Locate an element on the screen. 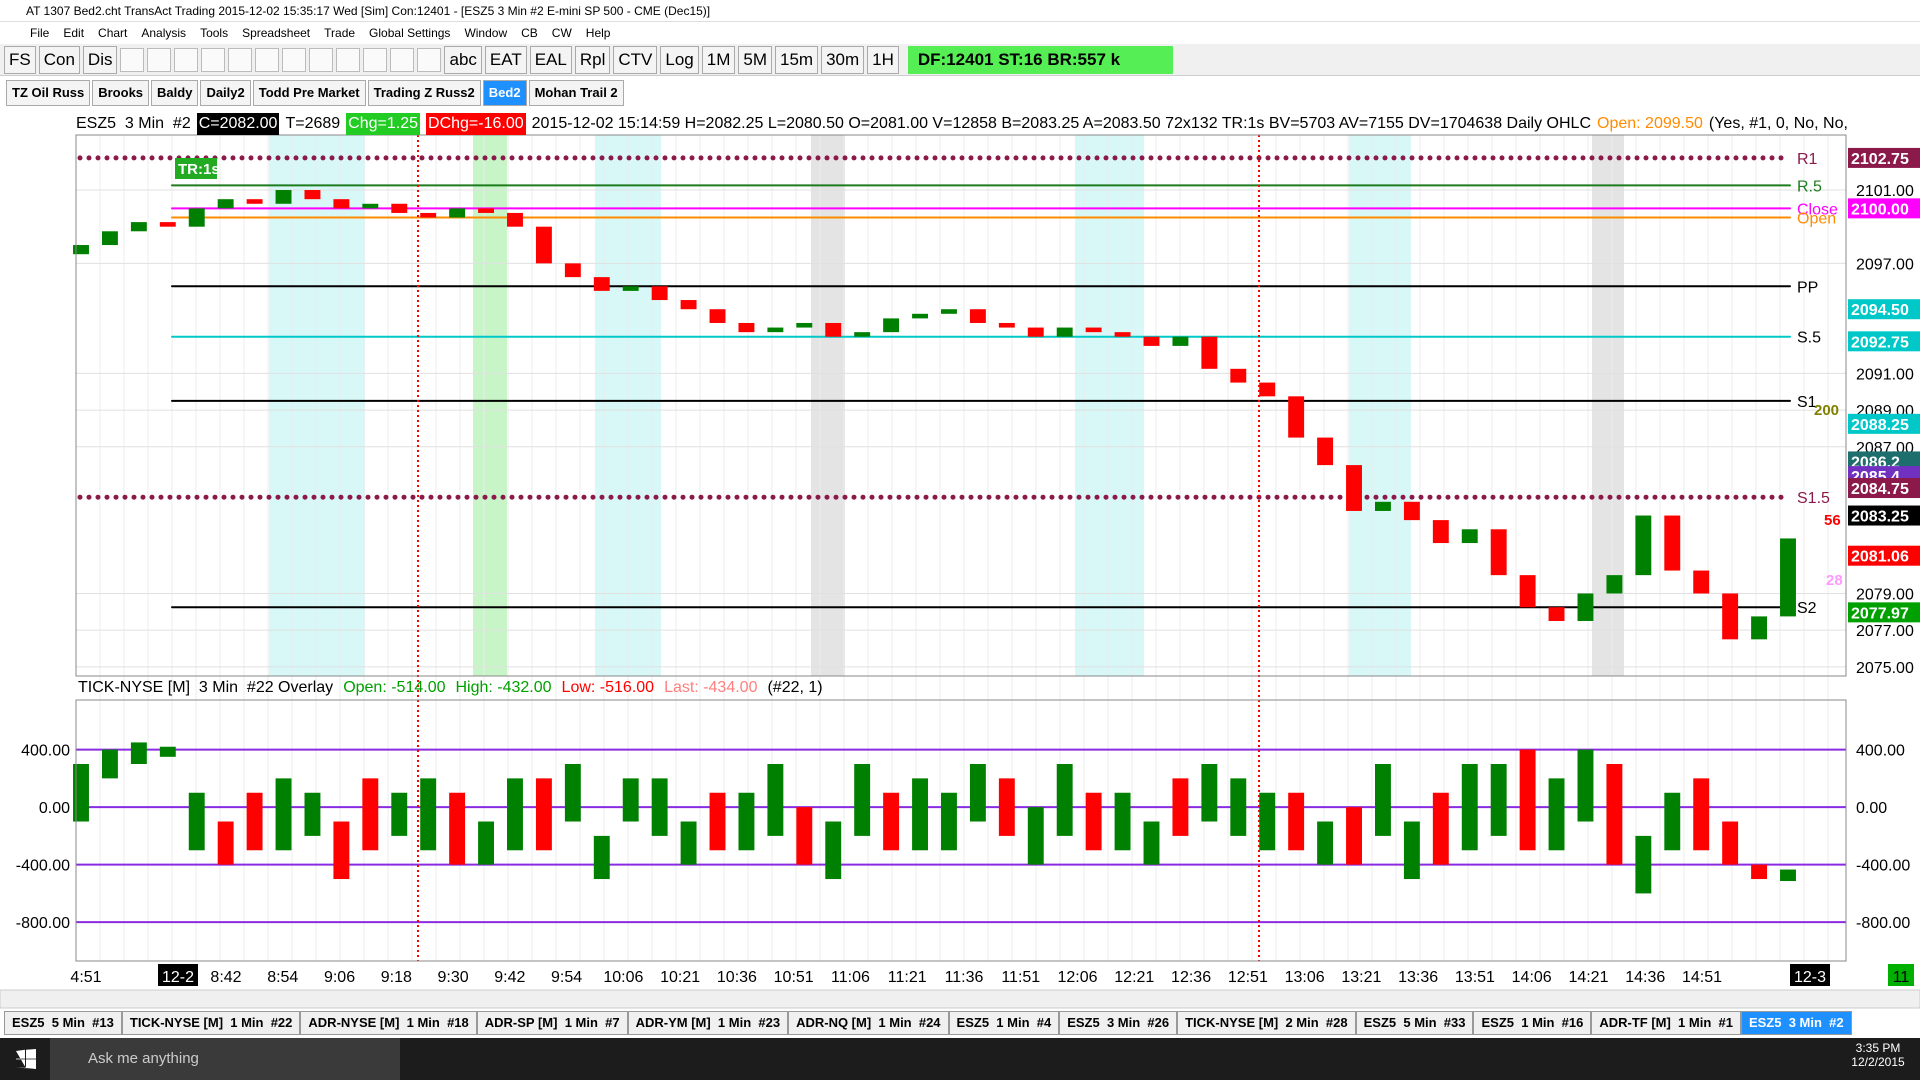 The width and height of the screenshot is (1920, 1080). menu-item: Trade is located at coordinates (340, 33).